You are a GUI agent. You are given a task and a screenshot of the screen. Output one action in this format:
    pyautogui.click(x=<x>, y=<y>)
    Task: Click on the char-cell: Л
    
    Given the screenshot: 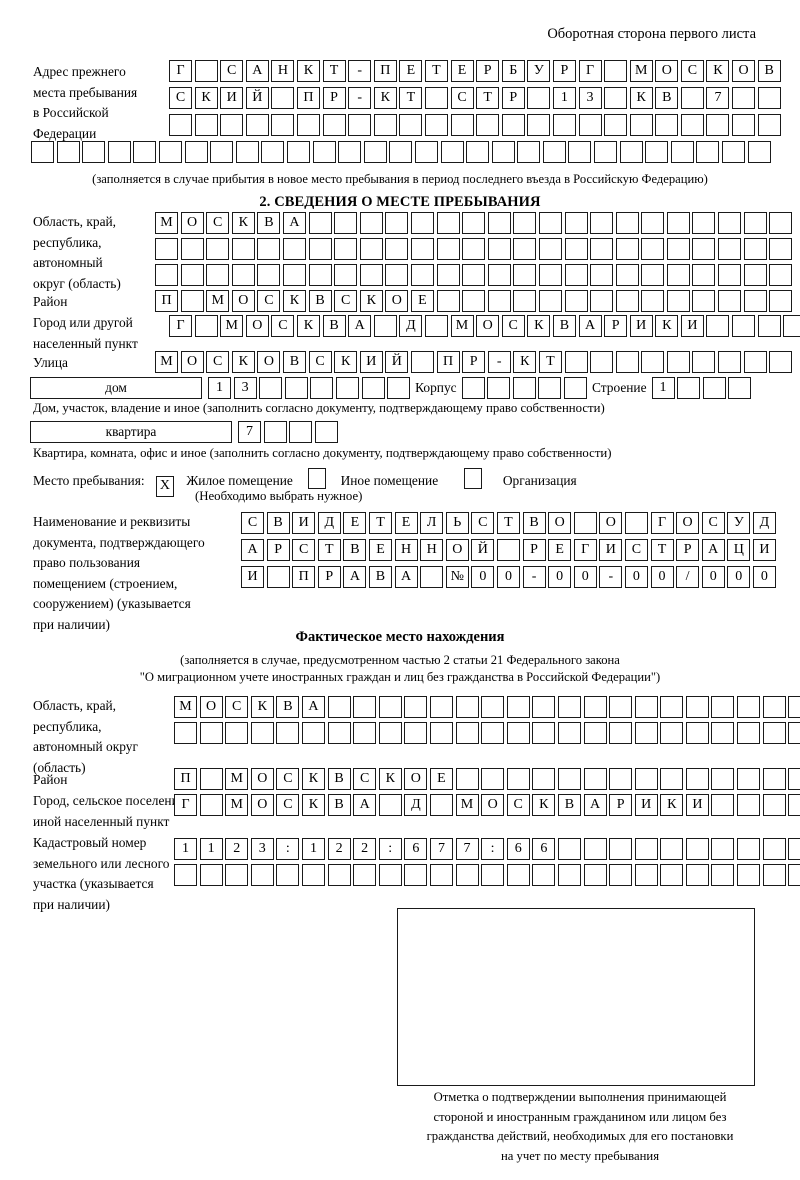 What is the action you would take?
    pyautogui.click(x=432, y=523)
    